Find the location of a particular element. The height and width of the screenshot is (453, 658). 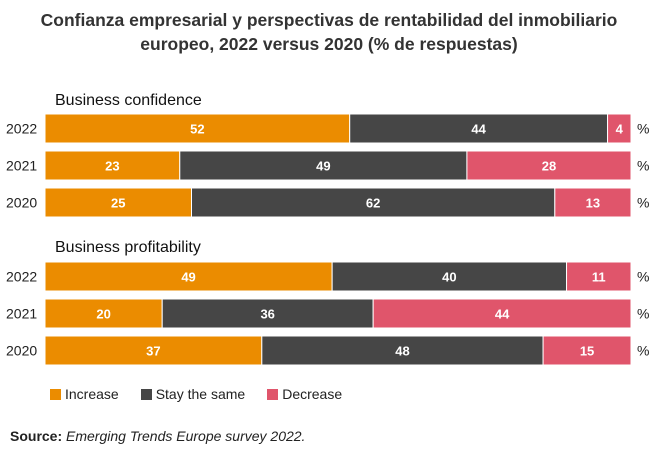

bar-segment-business-profitability-2020-increase is located at coordinates (153, 350).